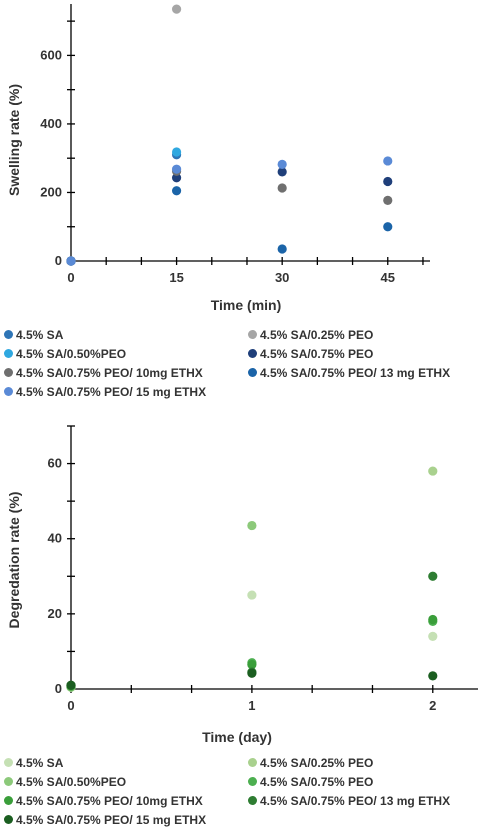 The width and height of the screenshot is (484, 833). I want to click on x-tick-label: 45, so click(388, 277).